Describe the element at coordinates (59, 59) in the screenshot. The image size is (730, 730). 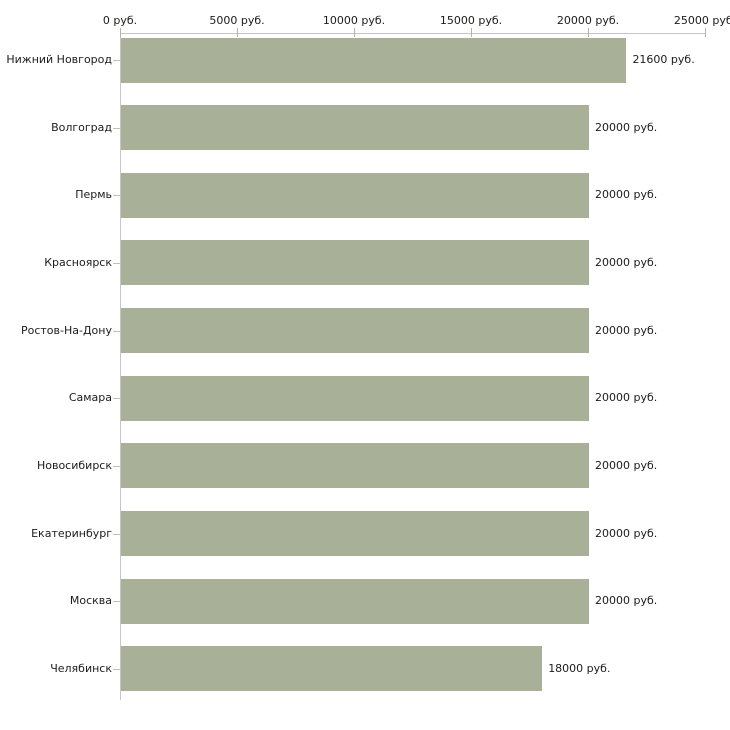
I see `category-label: Нижний Новгород` at that location.